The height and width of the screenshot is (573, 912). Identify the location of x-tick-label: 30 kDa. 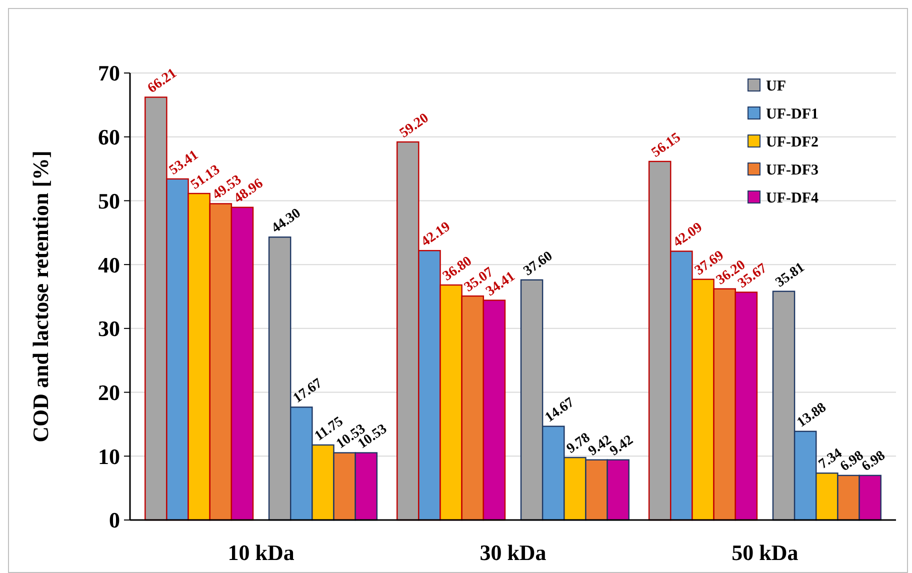
(513, 552).